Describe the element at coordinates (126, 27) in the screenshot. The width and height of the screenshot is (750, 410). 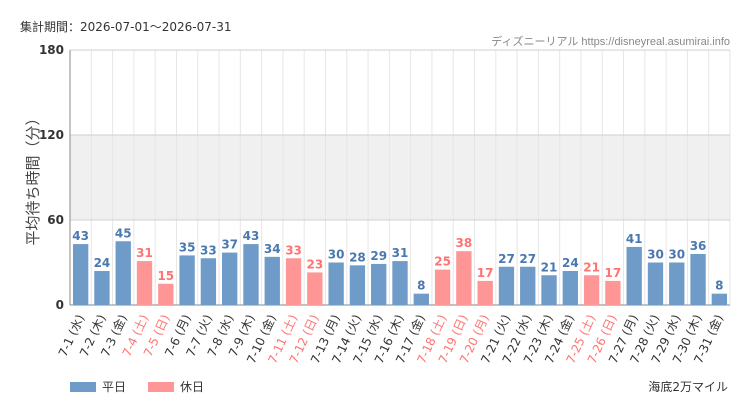
I see `period-label: 集計期間：2026-07-01〜2026-07-31` at that location.